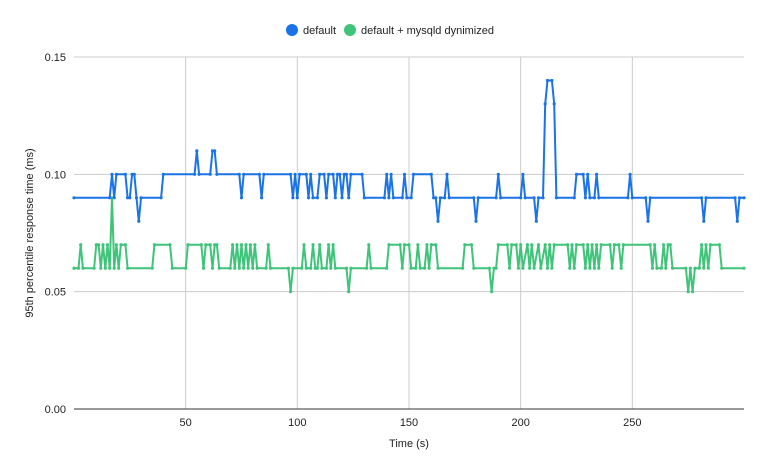  I want to click on y-tick-label: 0.15, so click(55, 58).